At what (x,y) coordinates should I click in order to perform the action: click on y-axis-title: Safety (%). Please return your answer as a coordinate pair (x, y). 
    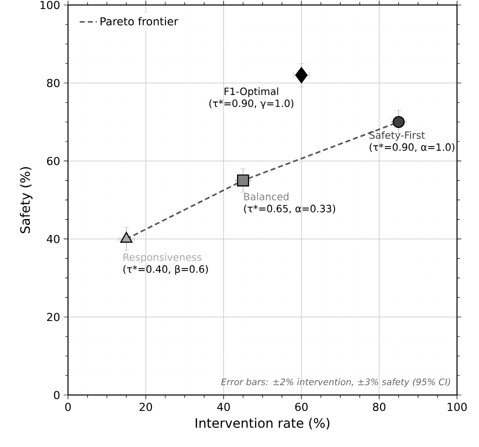
    Looking at the image, I should click on (26, 200).